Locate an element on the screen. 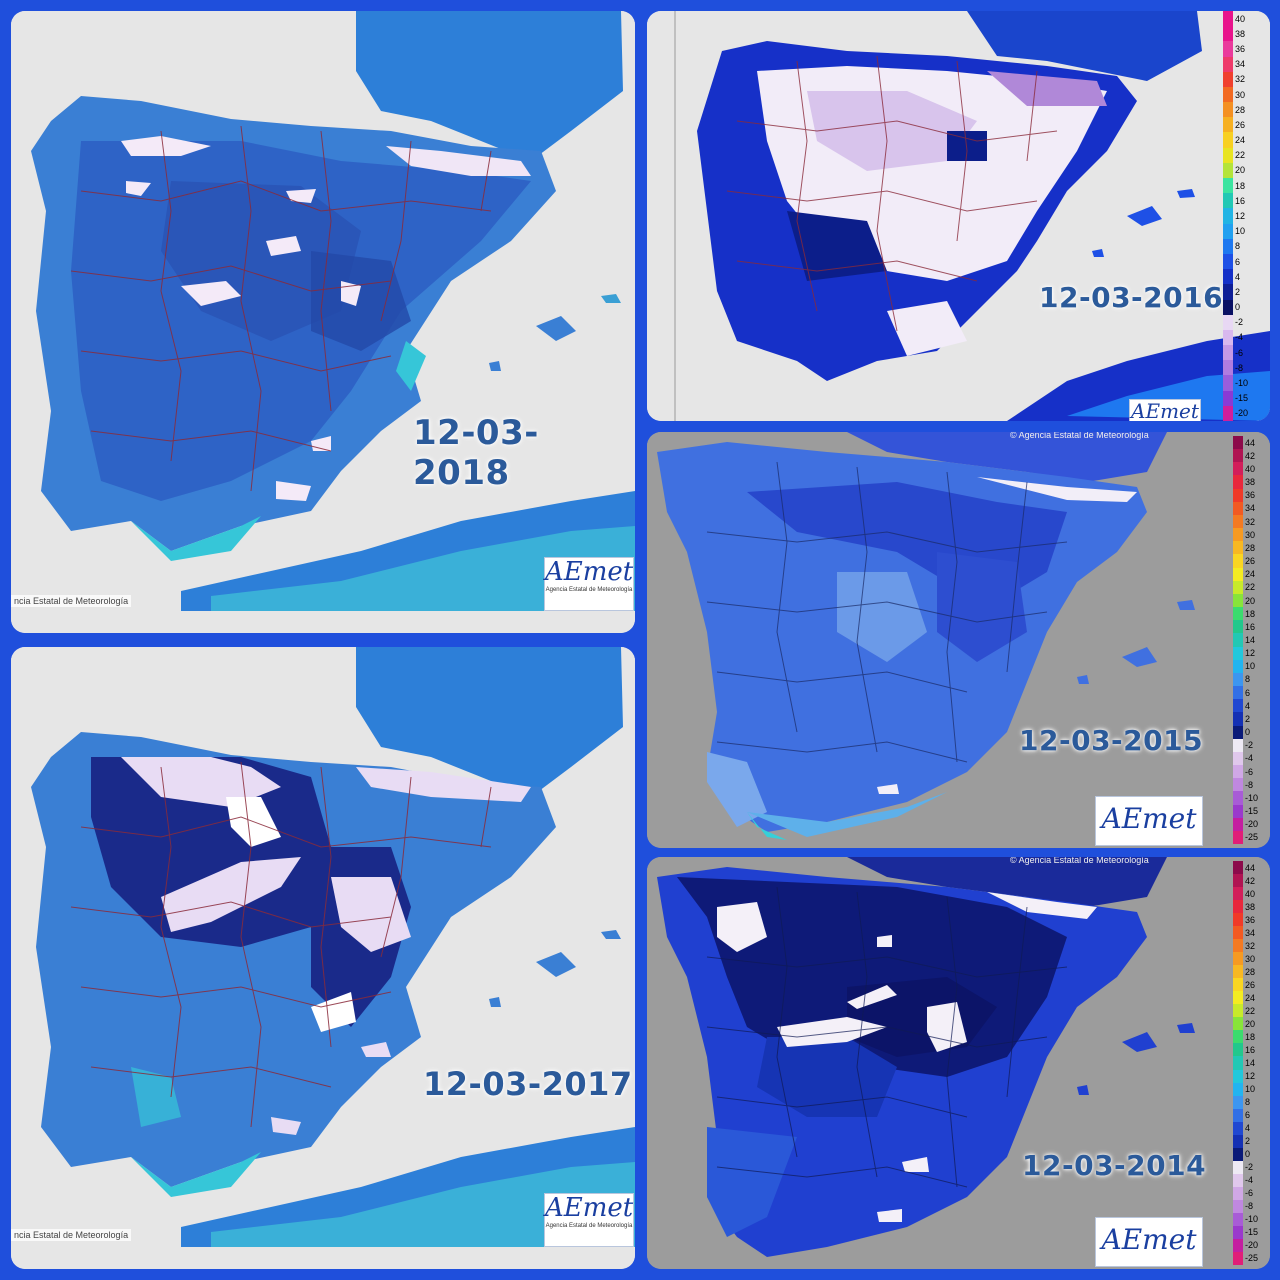 The image size is (1280, 1280). legend-label: 40 is located at coordinates (1240, 18).